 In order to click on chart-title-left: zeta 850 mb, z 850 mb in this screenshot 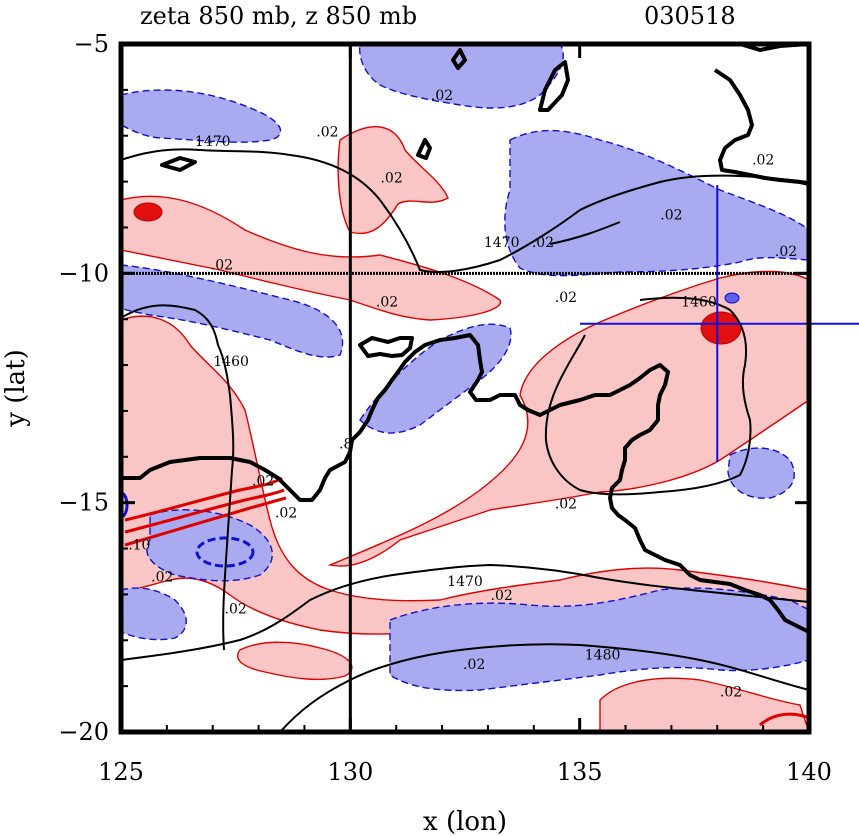, I will do `click(278, 16)`.